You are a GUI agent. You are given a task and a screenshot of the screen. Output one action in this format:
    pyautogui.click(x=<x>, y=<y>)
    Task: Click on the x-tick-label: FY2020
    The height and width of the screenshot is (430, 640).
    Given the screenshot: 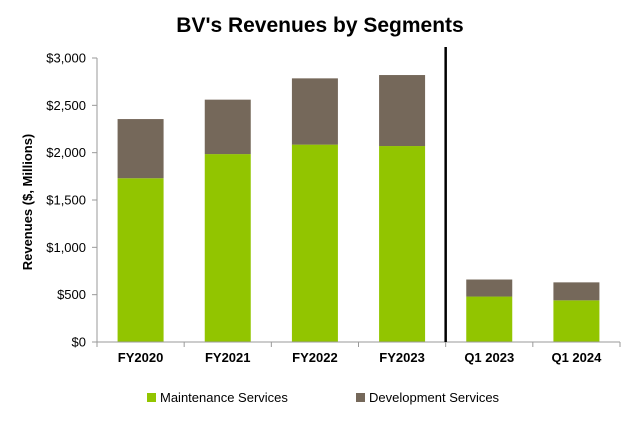 What is the action you would take?
    pyautogui.click(x=141, y=357)
    